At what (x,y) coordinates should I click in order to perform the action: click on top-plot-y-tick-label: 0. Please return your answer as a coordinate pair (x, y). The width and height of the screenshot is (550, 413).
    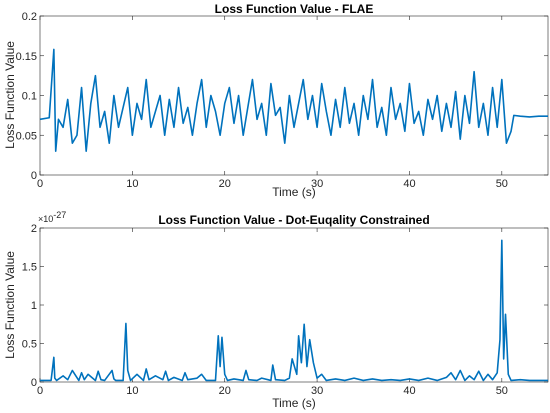
    Looking at the image, I should click on (34, 176).